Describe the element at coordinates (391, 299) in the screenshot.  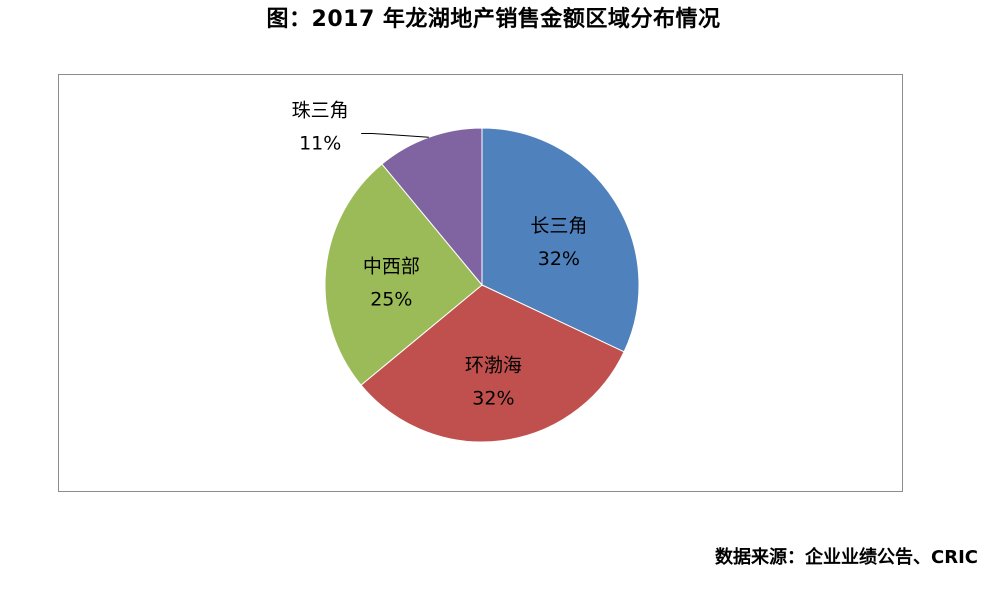
I see `slice-value-2: 25%` at that location.